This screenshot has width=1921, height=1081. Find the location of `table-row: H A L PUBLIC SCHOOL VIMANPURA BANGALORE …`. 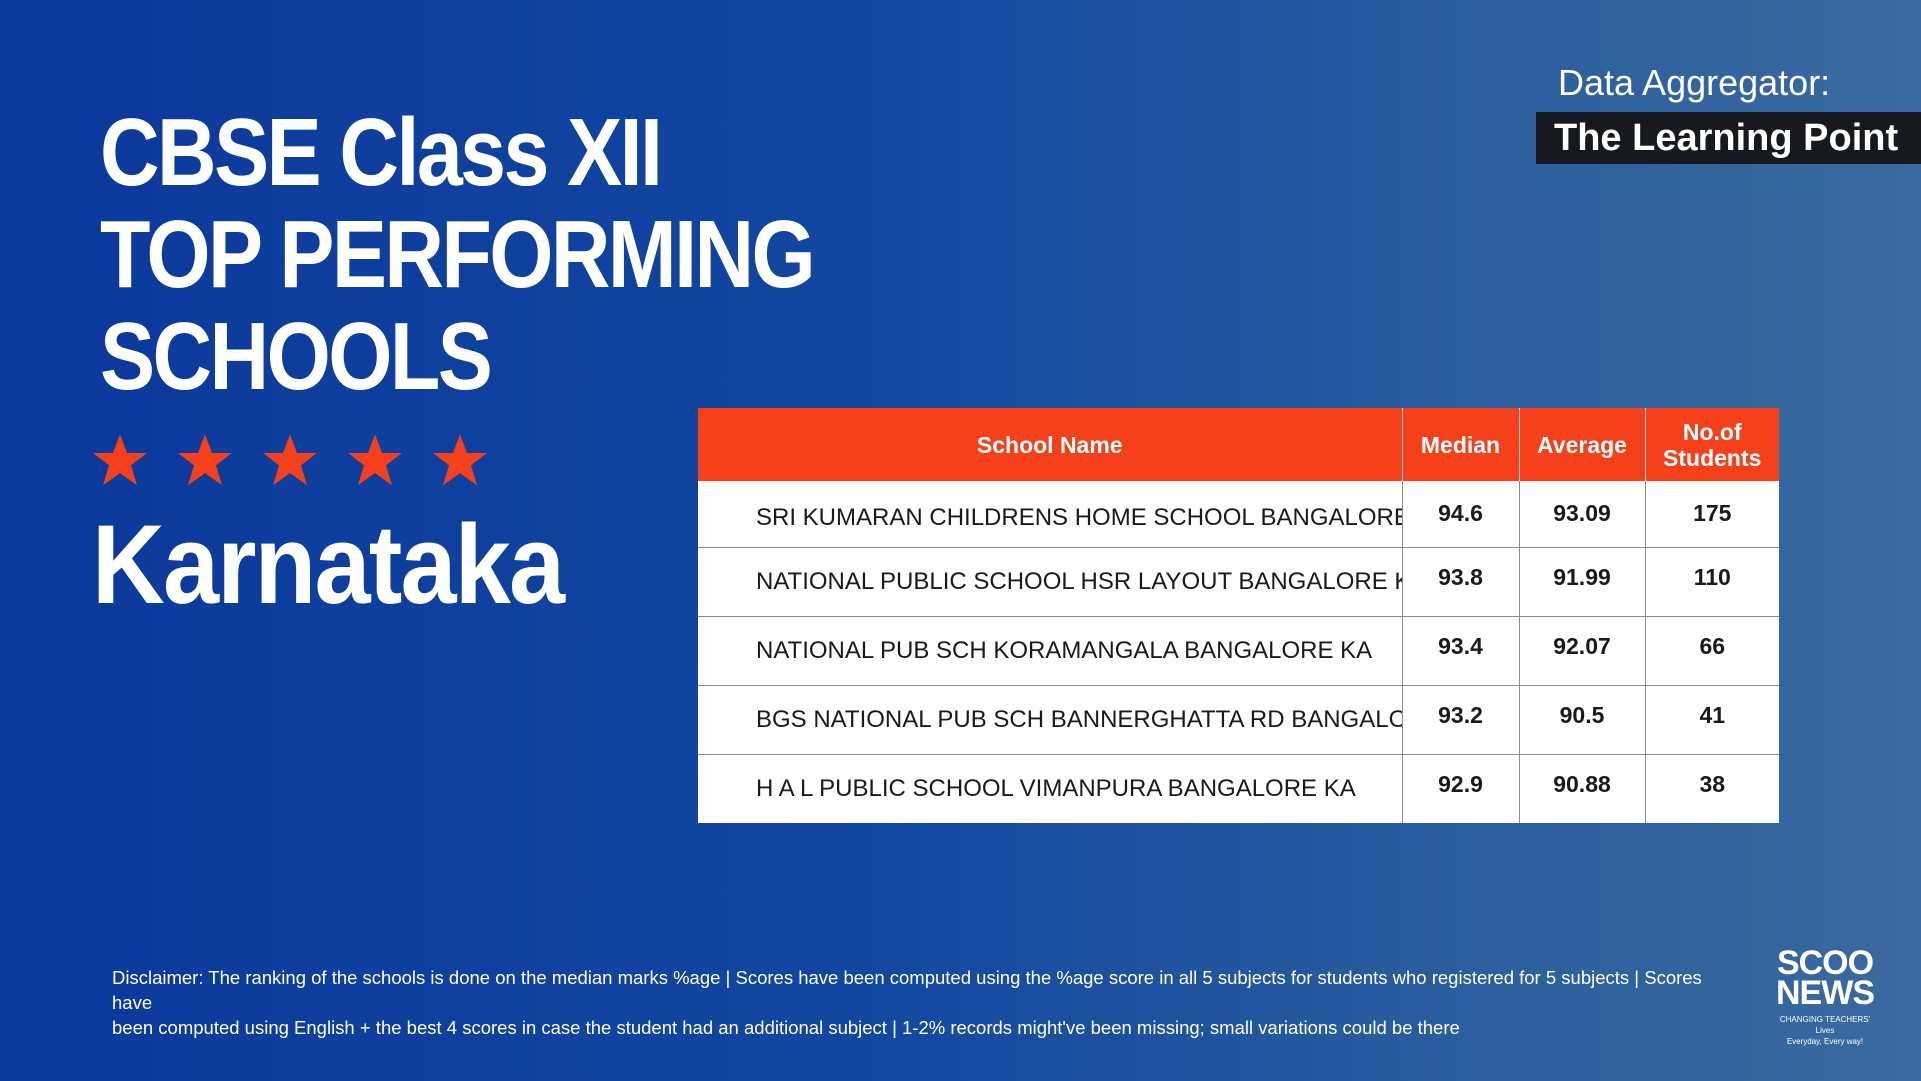

table-row: H A L PUBLIC SCHOOL VIMANPURA BANGALORE … is located at coordinates (1238, 788).